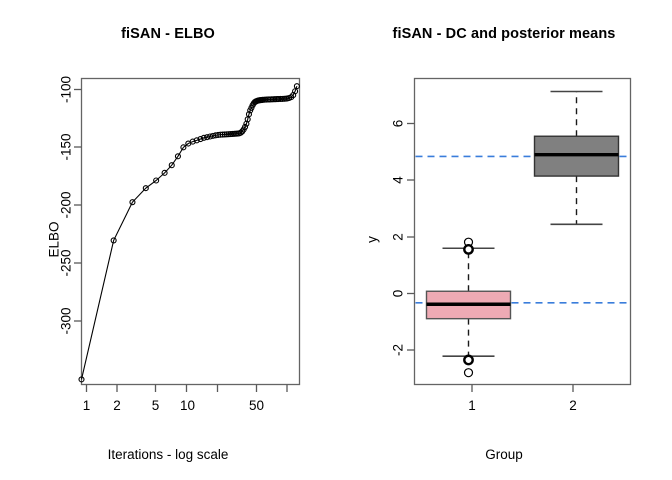 This screenshot has width=672, height=480. What do you see at coordinates (168, 454) in the screenshot?
I see `panel-elbo-x-axis-label: Iterations - log scale` at bounding box center [168, 454].